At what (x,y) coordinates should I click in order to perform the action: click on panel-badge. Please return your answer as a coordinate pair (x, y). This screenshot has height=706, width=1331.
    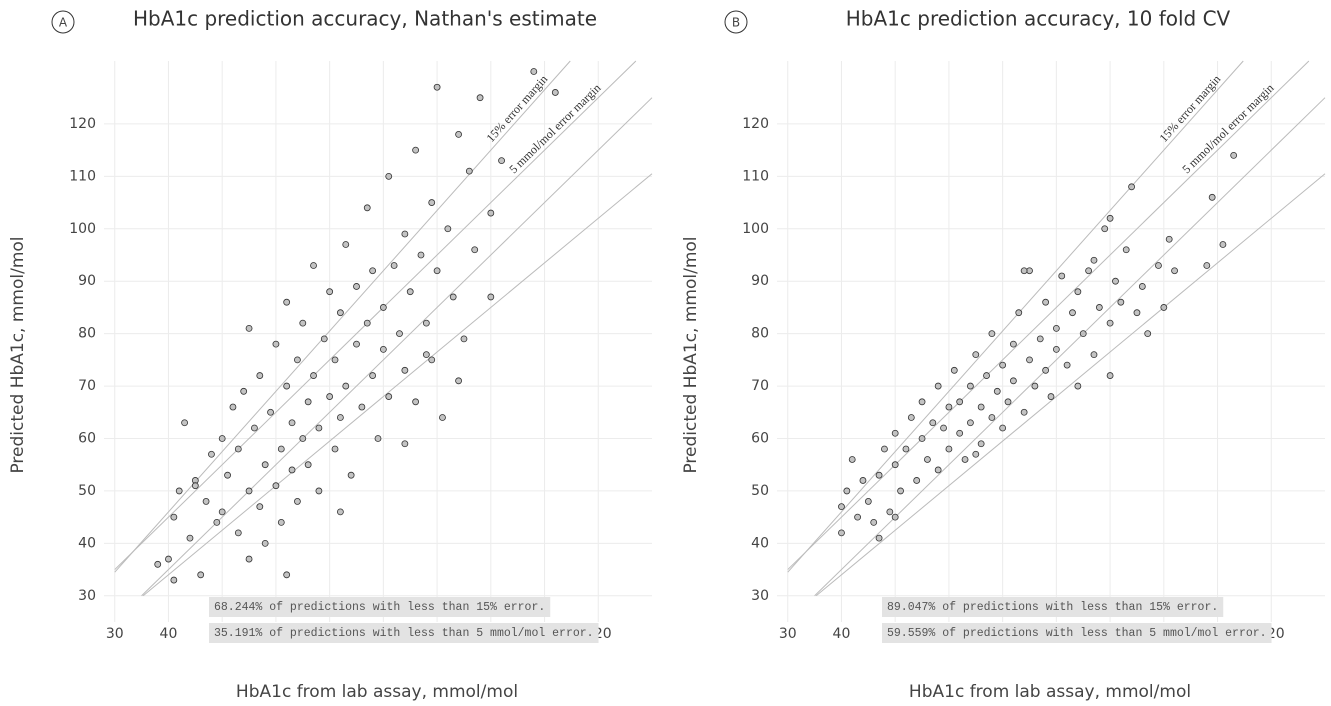
    Looking at the image, I should click on (736, 22).